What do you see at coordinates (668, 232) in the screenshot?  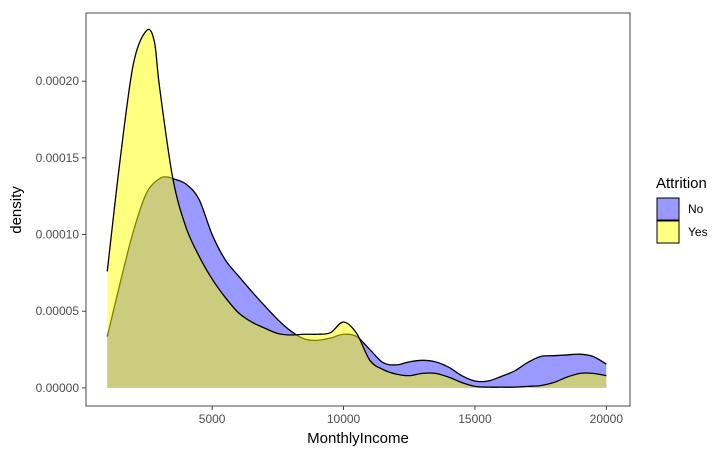 I see `legend-key-yes` at bounding box center [668, 232].